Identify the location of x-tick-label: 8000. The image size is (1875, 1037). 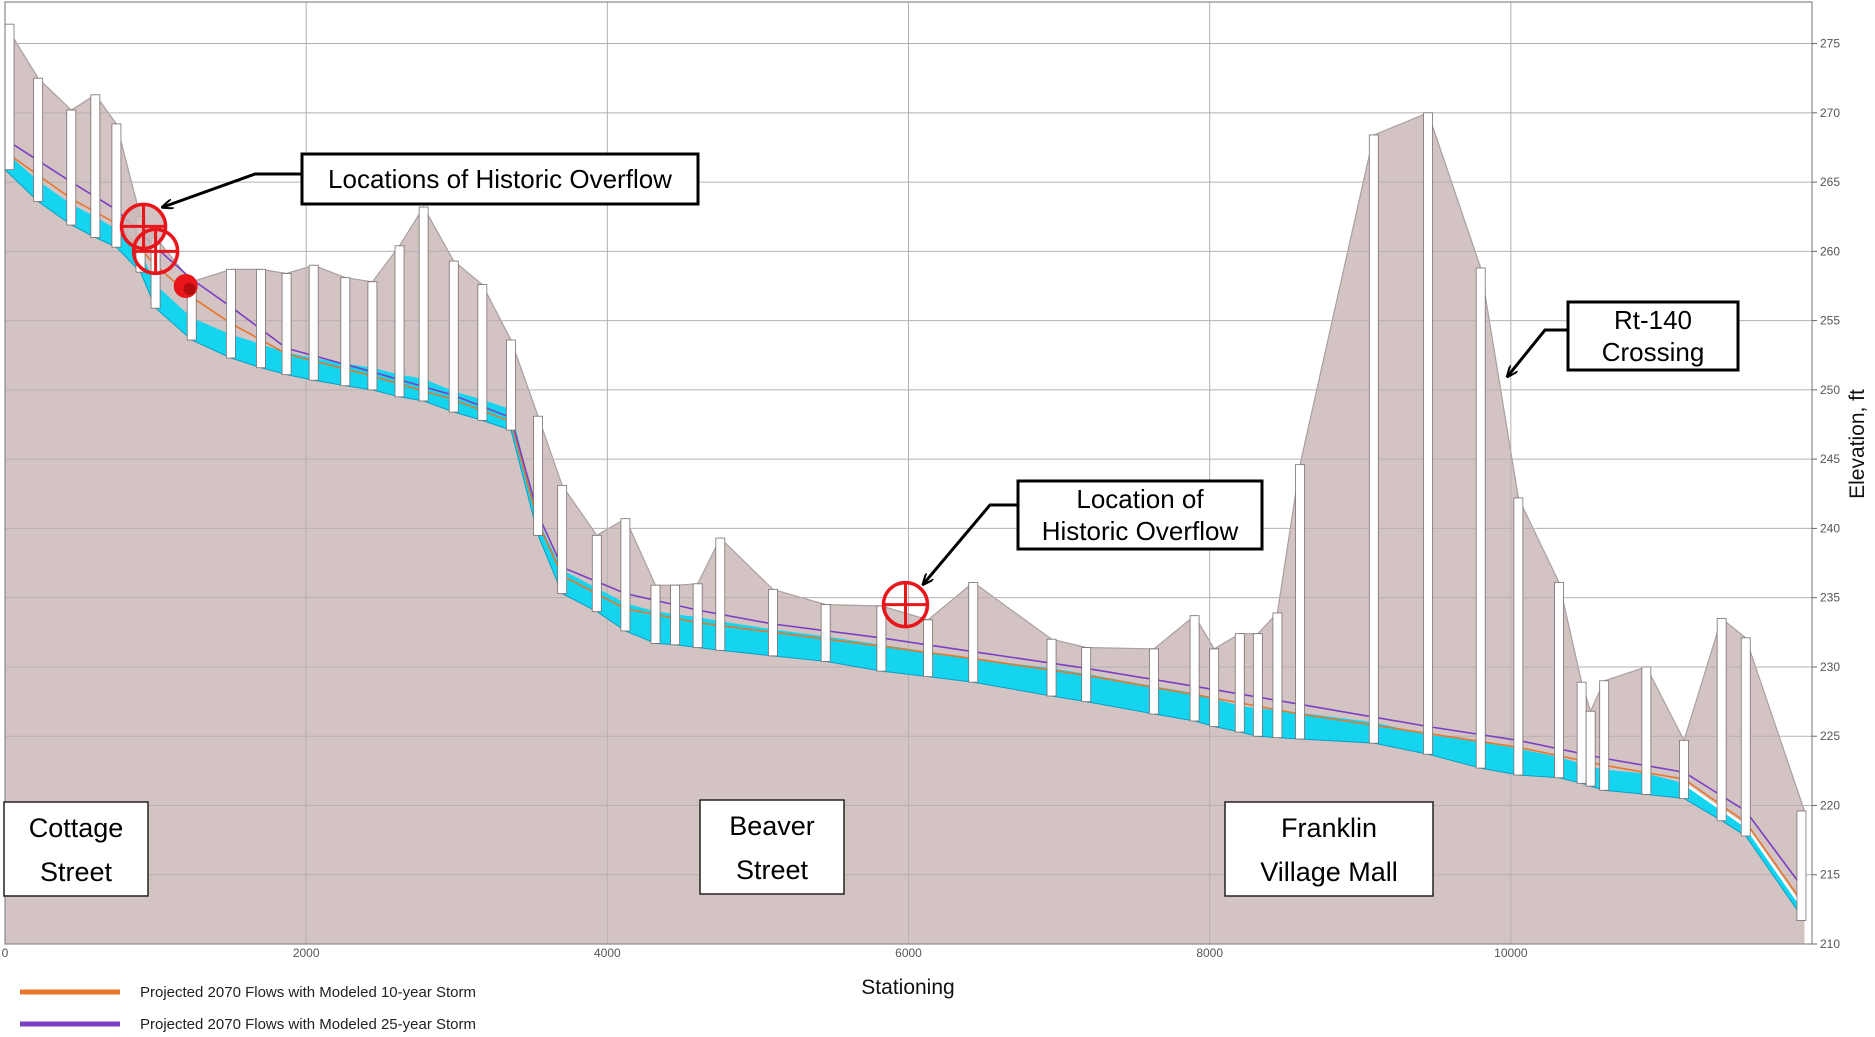
(1209, 953).